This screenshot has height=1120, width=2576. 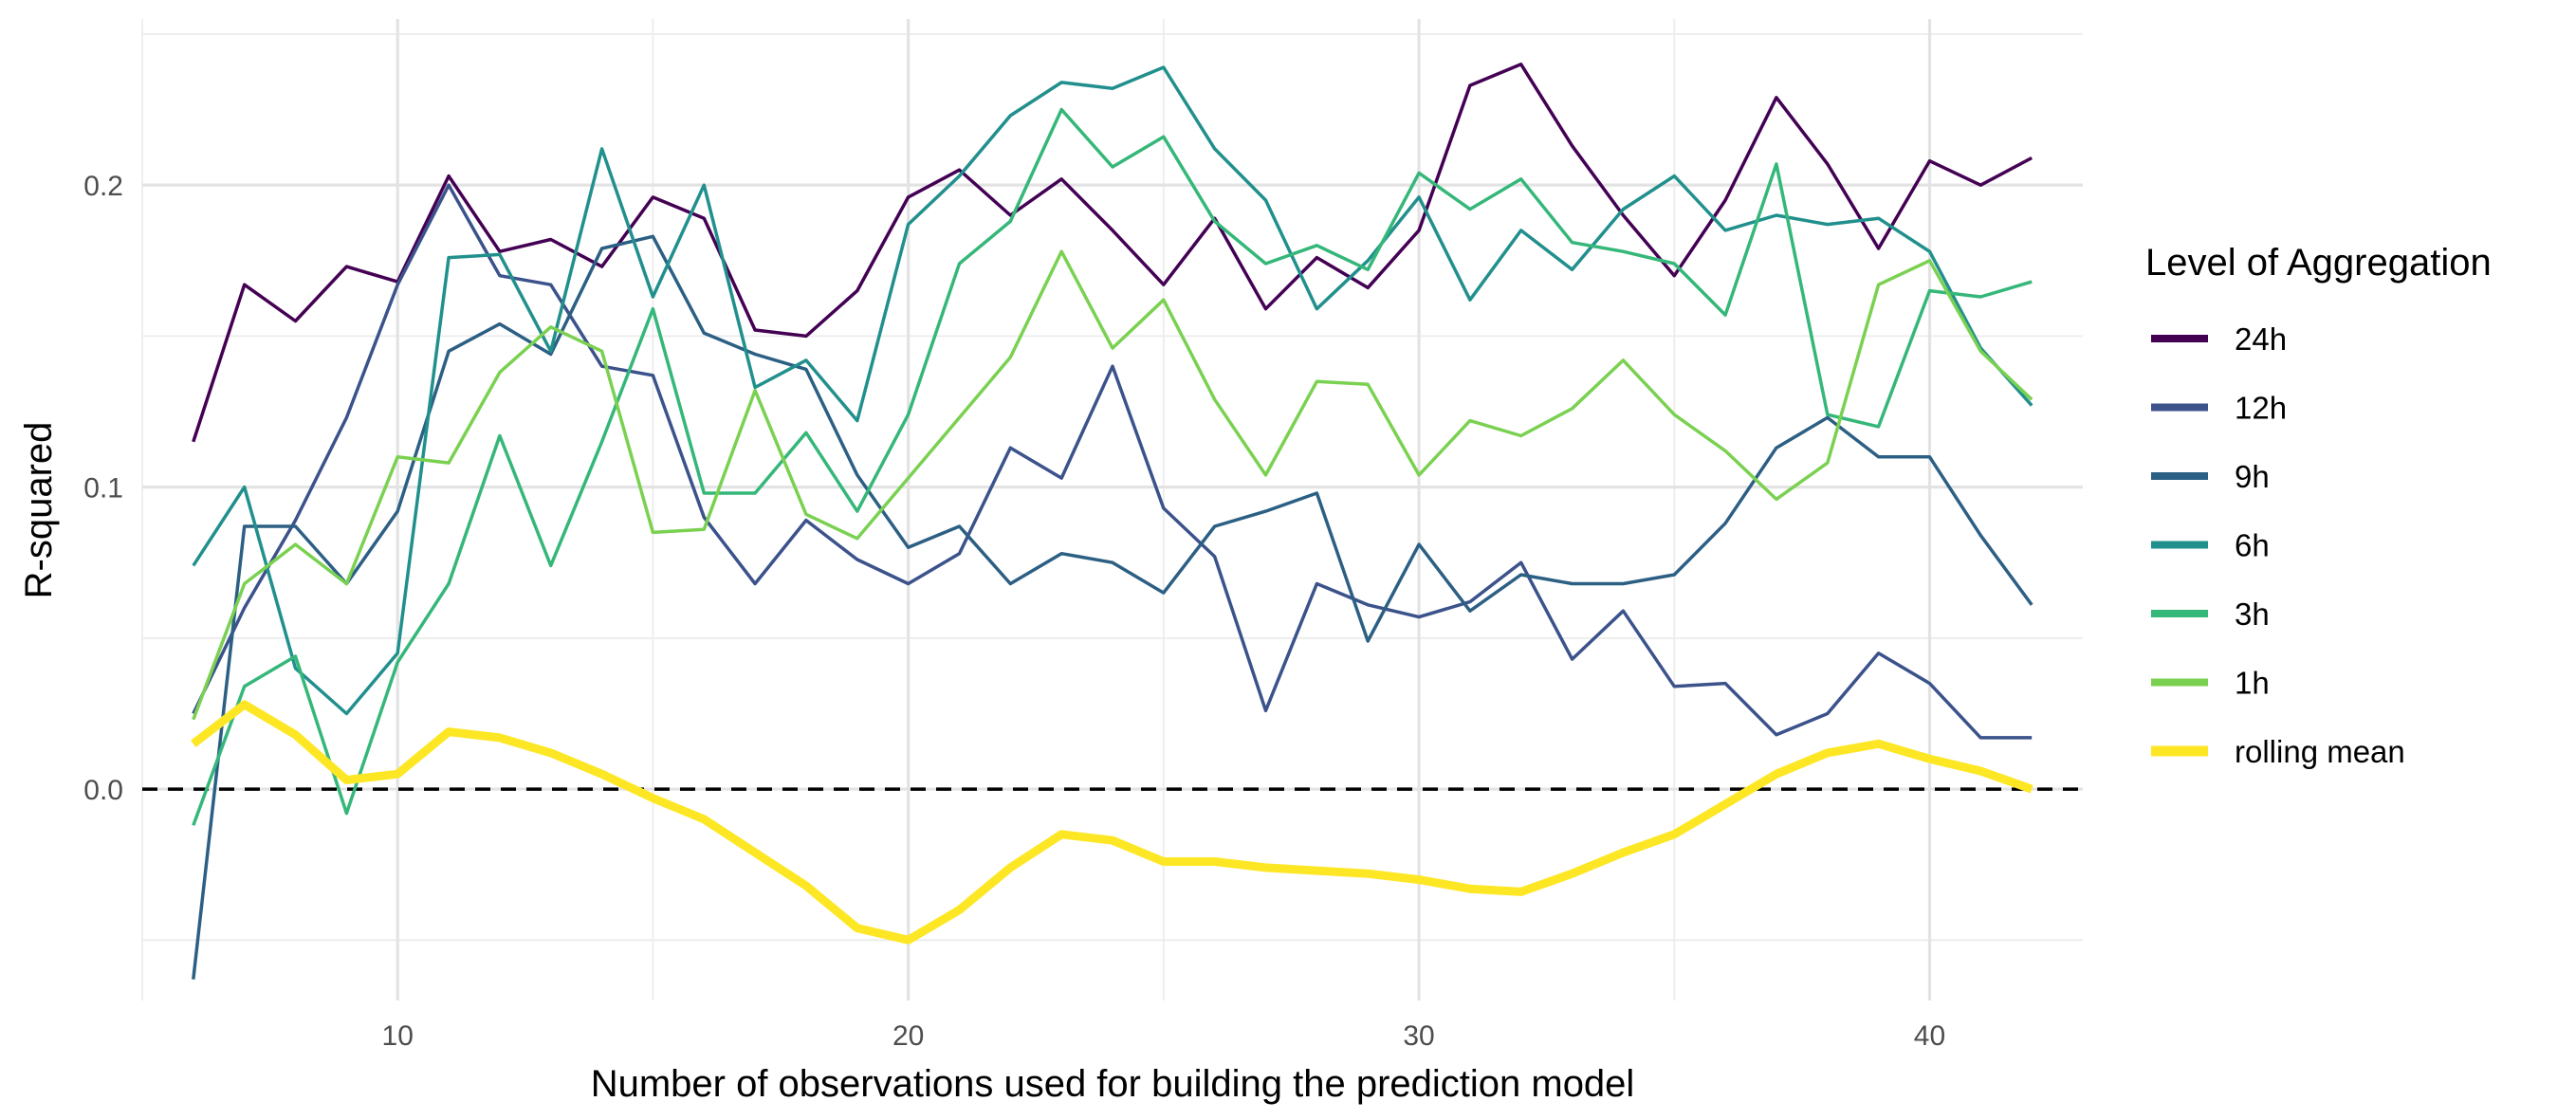 What do you see at coordinates (1929, 1036) in the screenshot?
I see `x-tick-label: 40` at bounding box center [1929, 1036].